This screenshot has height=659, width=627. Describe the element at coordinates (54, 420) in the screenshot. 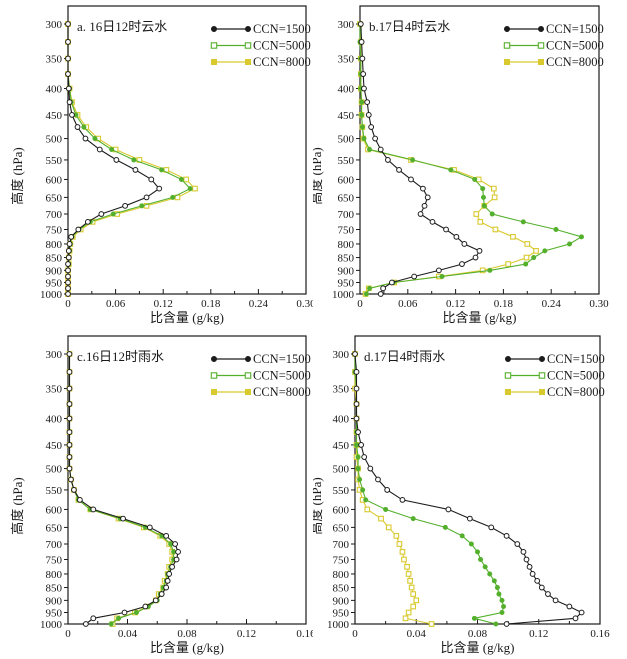

I see `y-tick-label: 400` at that location.